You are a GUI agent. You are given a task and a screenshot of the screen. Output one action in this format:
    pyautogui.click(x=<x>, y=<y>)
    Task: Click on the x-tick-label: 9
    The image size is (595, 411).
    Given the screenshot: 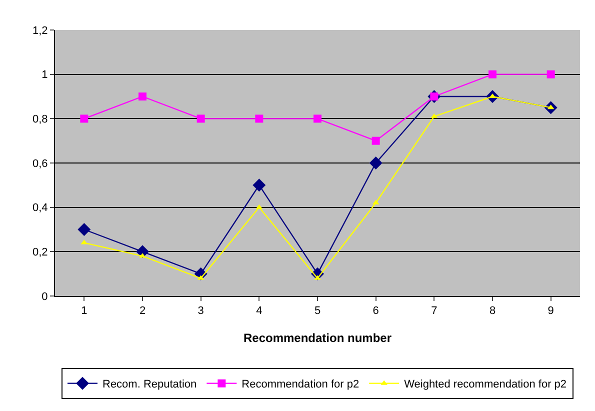 What is the action you would take?
    pyautogui.click(x=551, y=311)
    